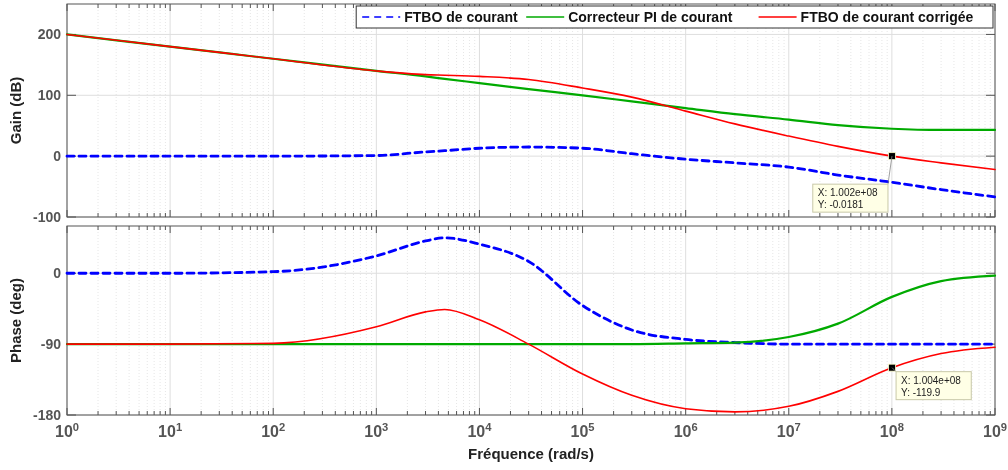 The image size is (1008, 470). What do you see at coordinates (49, 95) in the screenshot?
I see `y-tick-label: 100` at bounding box center [49, 95].